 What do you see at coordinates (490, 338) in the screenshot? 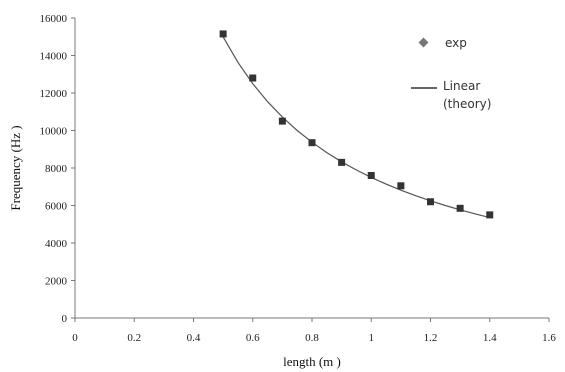
I see `x-tick-label: 1.4` at bounding box center [490, 338].